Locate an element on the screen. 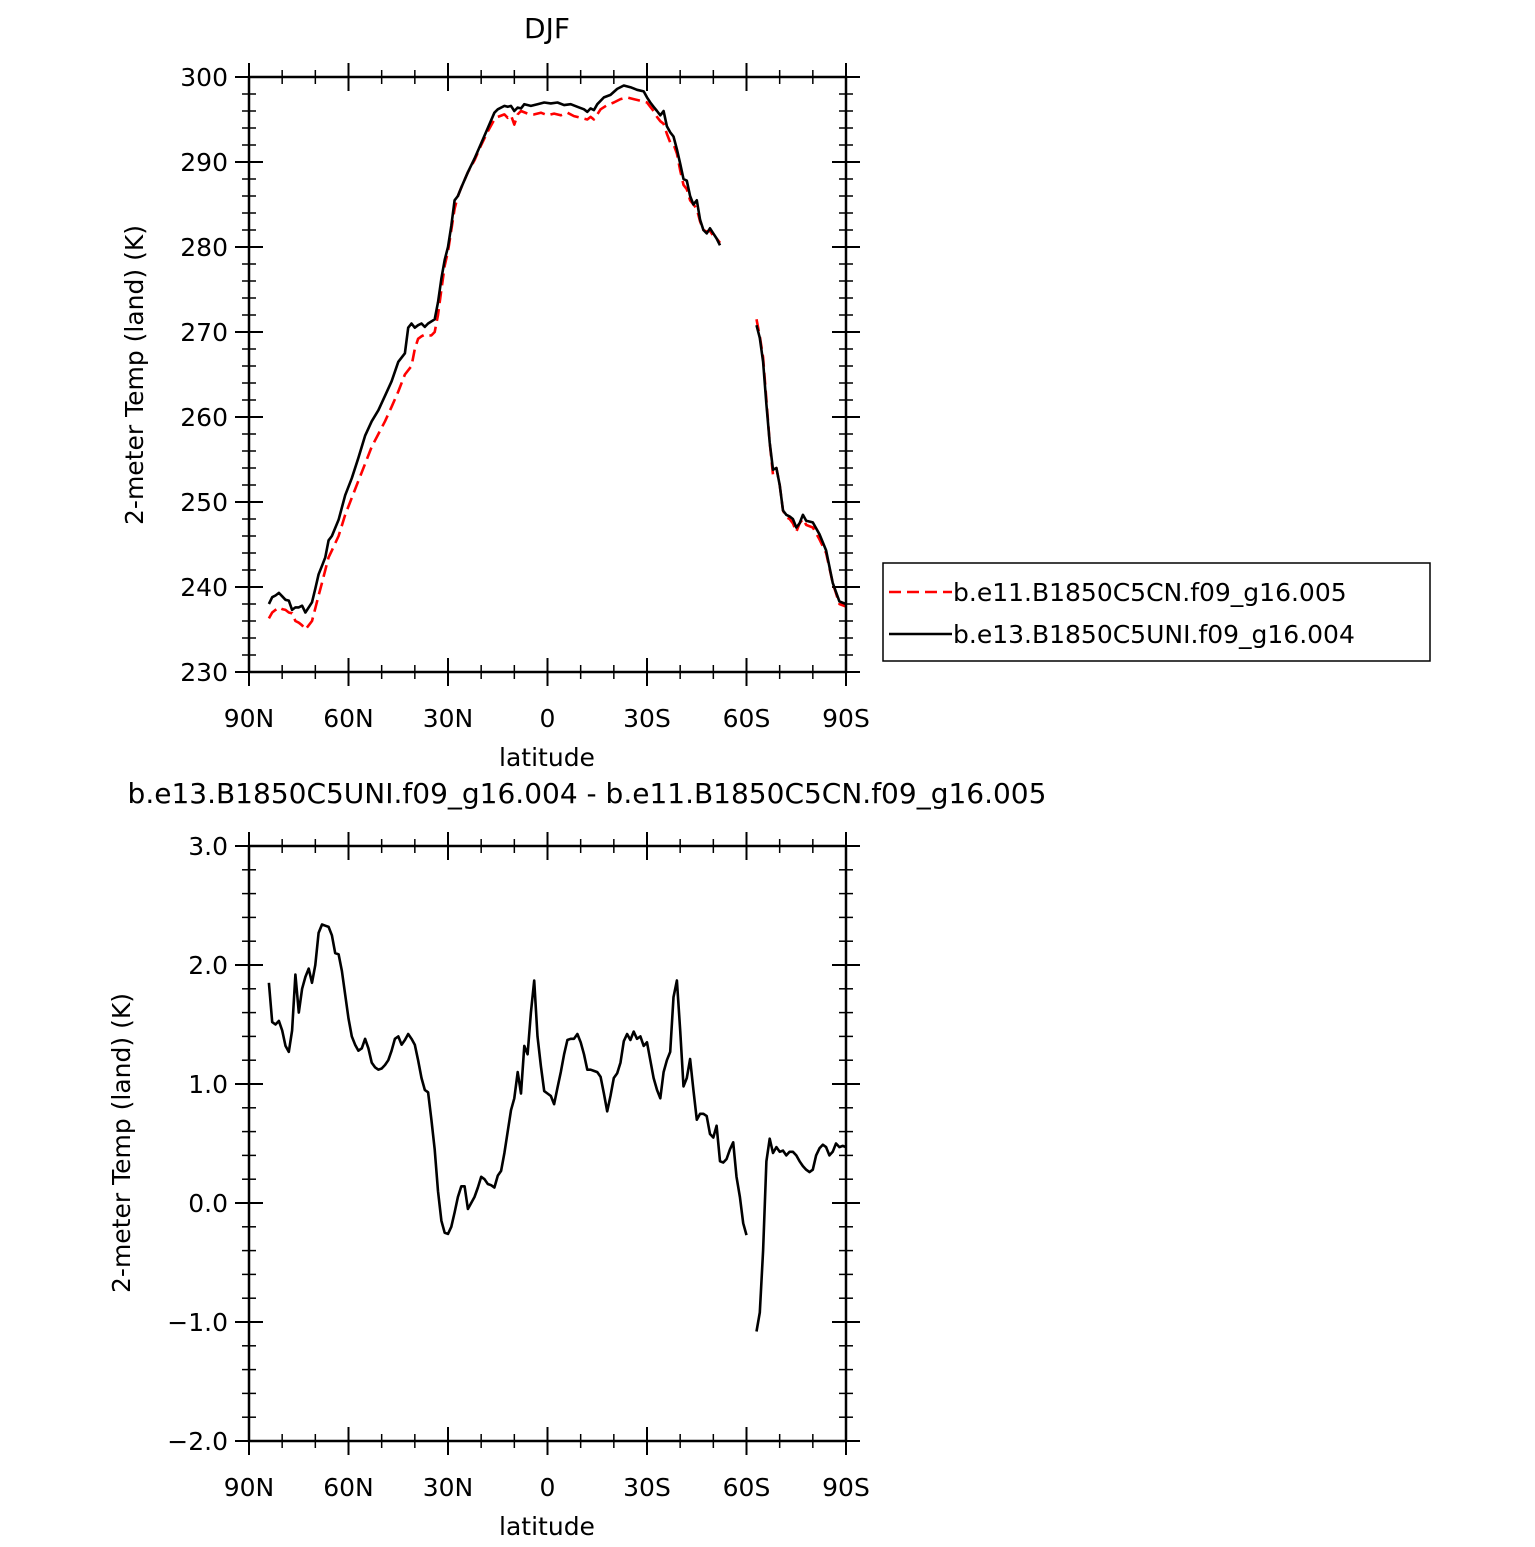 Image resolution: width=1535 pixels, height=1547 pixels. y-tick-label: 0.0 is located at coordinates (208, 1203).